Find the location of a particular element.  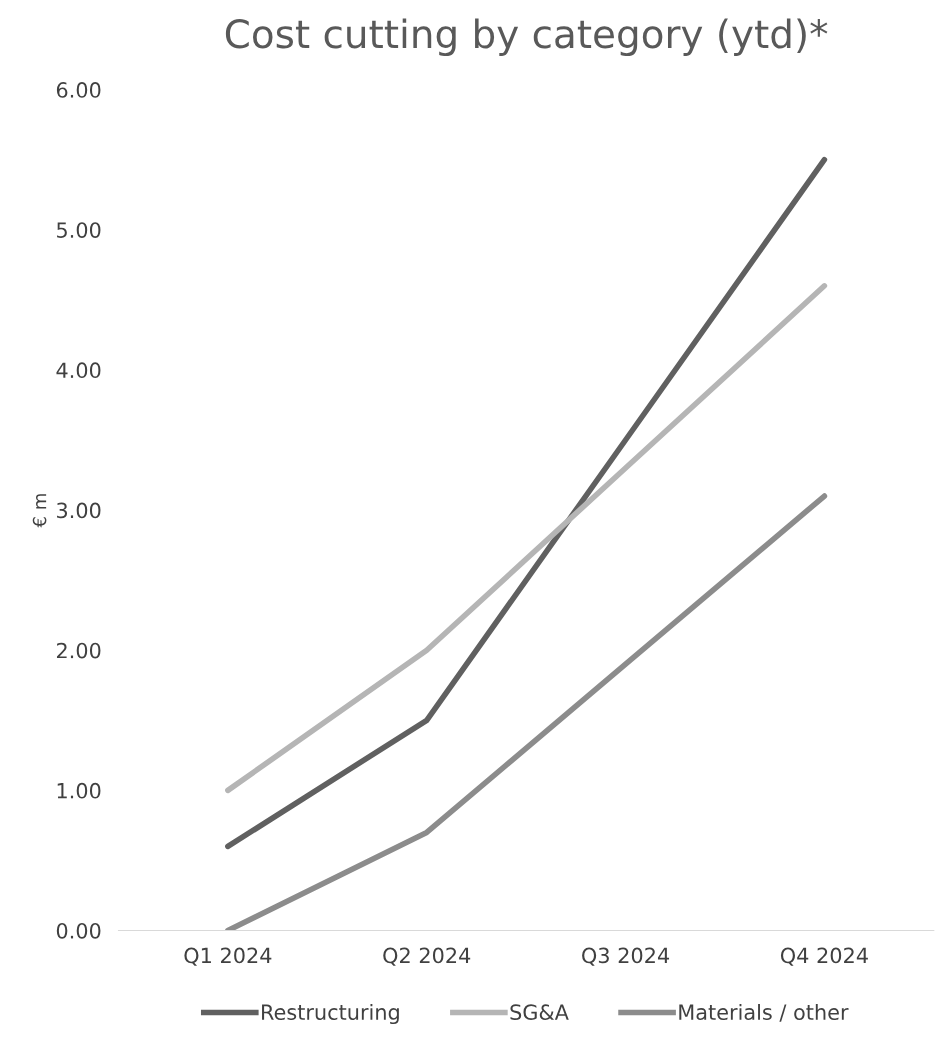

y-tick-label: 4.00 is located at coordinates (78, 370).